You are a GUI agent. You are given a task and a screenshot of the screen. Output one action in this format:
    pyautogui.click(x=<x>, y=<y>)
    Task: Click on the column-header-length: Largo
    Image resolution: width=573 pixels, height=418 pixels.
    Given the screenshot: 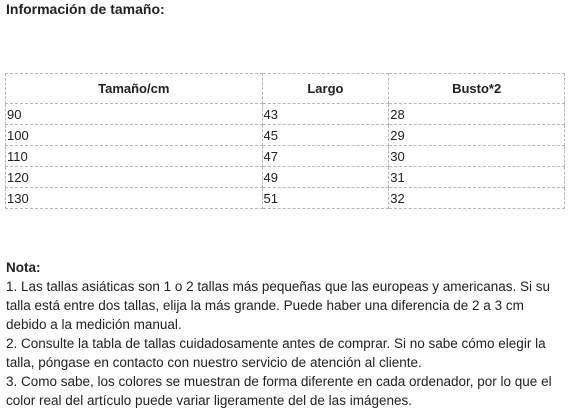 What is the action you would take?
    pyautogui.click(x=325, y=88)
    